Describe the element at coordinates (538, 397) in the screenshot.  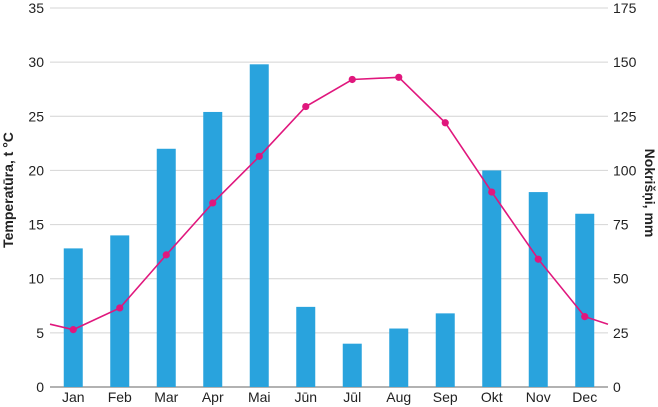
I see `x-tick-label: Nov` at that location.